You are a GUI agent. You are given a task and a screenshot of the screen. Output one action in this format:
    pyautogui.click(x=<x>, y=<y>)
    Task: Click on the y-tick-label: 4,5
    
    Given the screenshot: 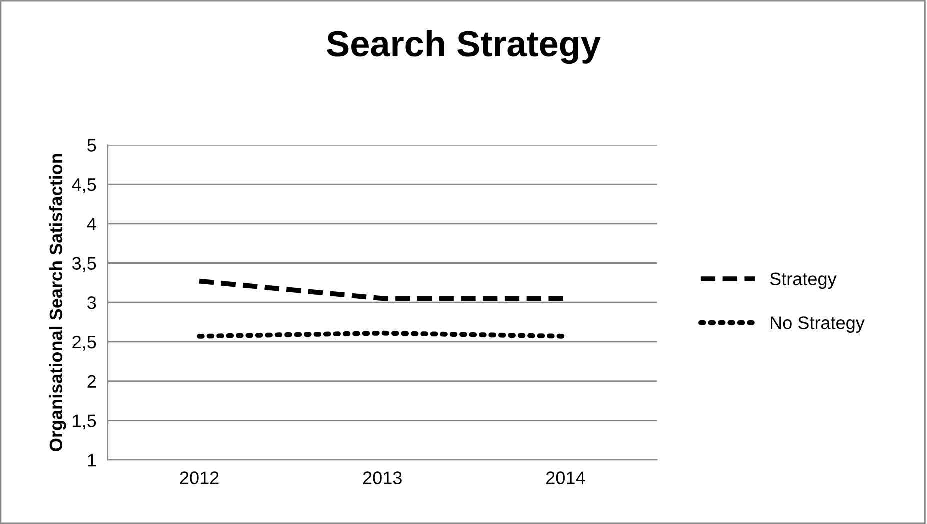 What is the action you would take?
    pyautogui.click(x=84, y=186)
    